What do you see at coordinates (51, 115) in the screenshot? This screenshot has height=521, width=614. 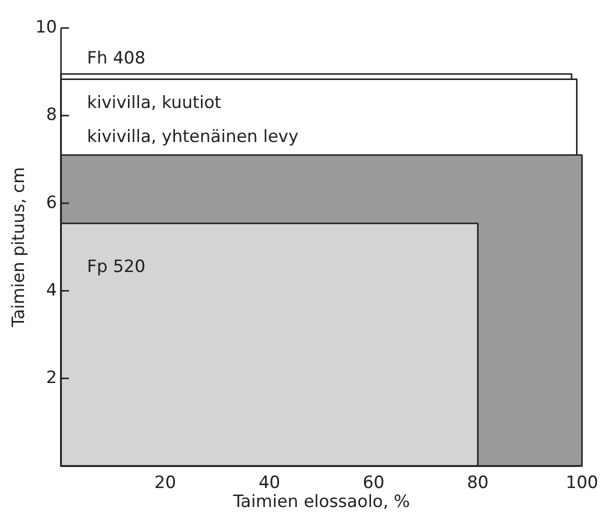 I see `y-tick-label: 8` at bounding box center [51, 115].